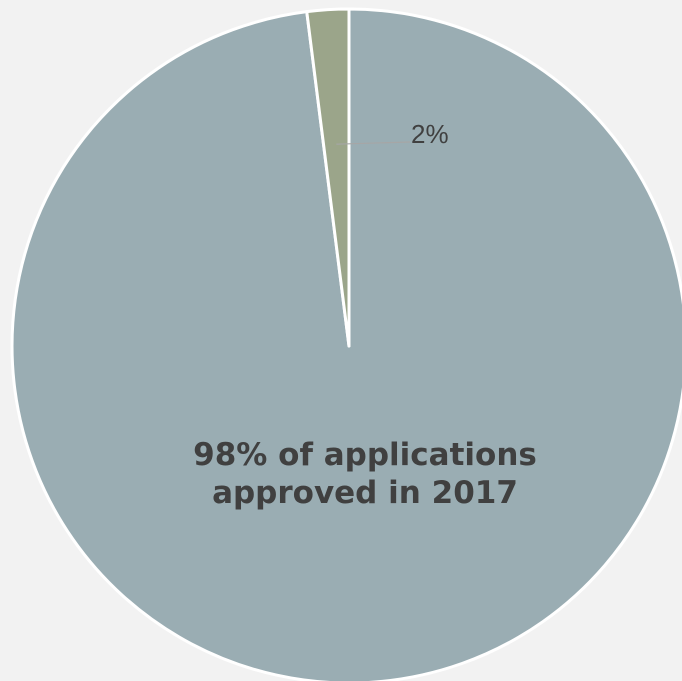 The image size is (682, 681). I want to click on pie-slice-leader-line, so click(373, 143).